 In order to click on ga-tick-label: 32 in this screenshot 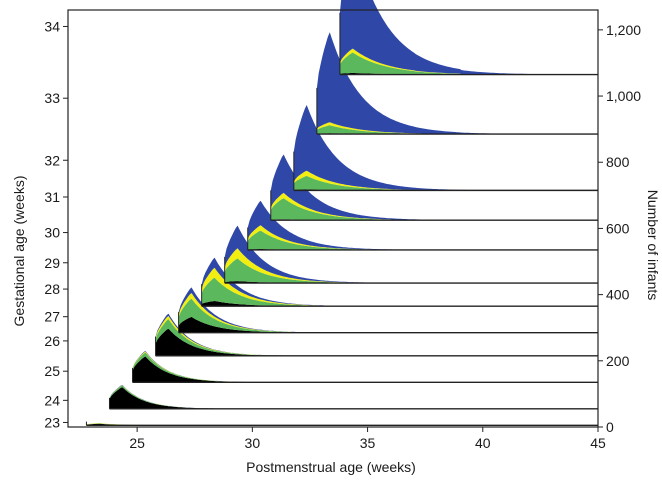, I will do `click(52, 160)`.